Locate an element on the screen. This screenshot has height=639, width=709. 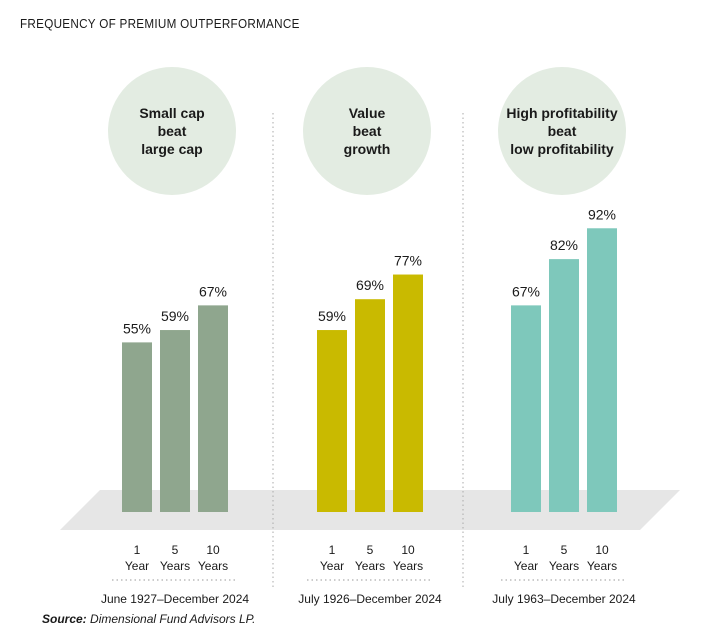
source-label: Source: is located at coordinates (64, 619).